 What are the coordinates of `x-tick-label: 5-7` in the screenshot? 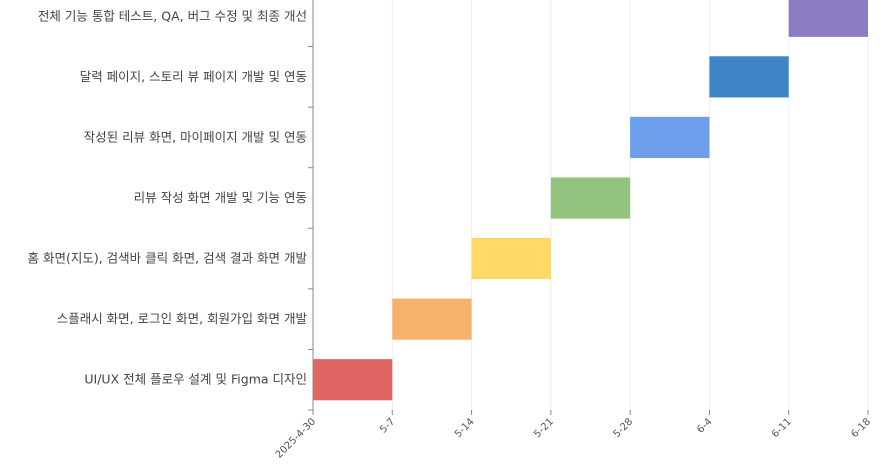 It's located at (387, 425).